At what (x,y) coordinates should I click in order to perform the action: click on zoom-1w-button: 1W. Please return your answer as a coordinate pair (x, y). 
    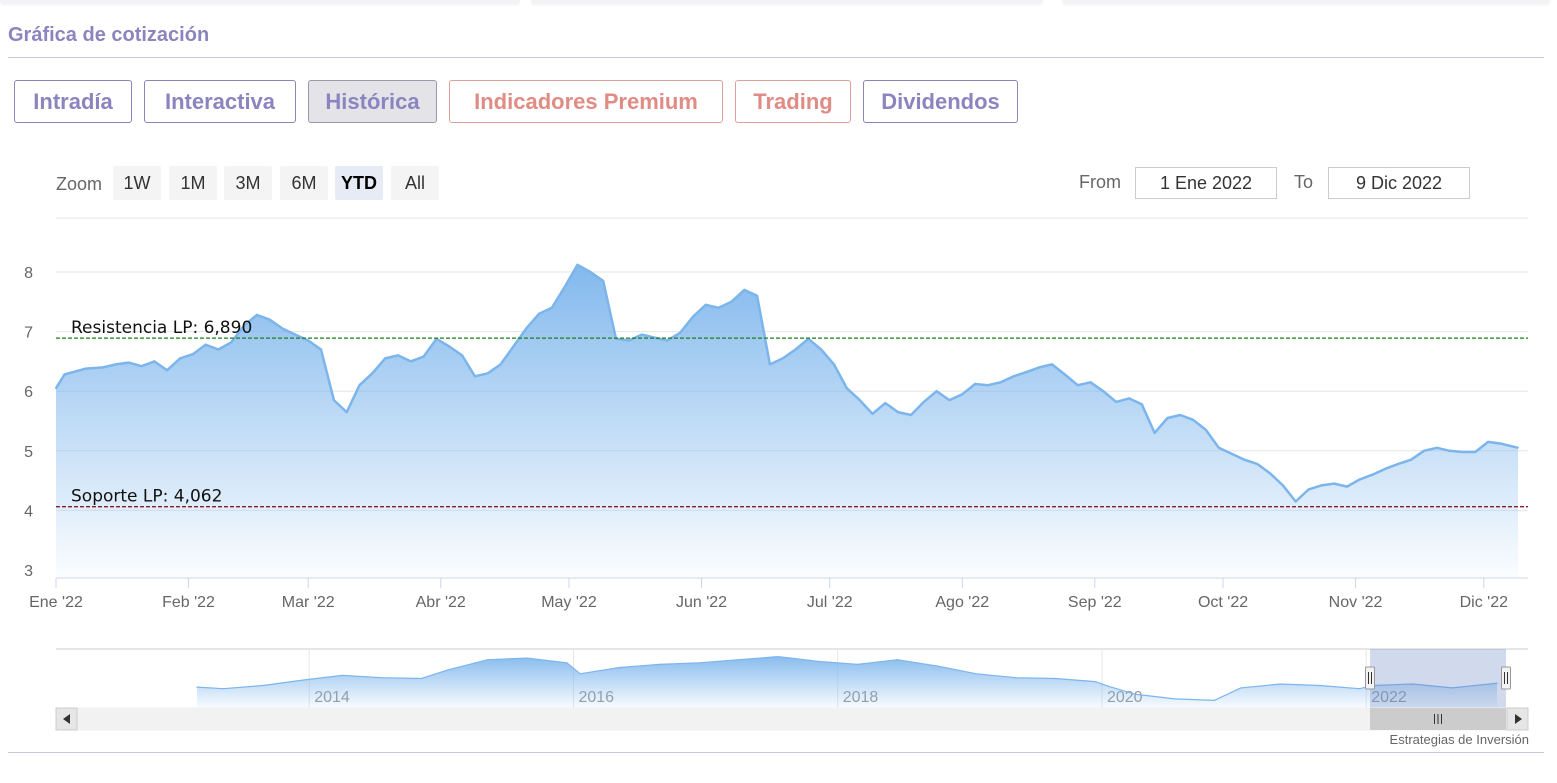
    Looking at the image, I should click on (137, 183).